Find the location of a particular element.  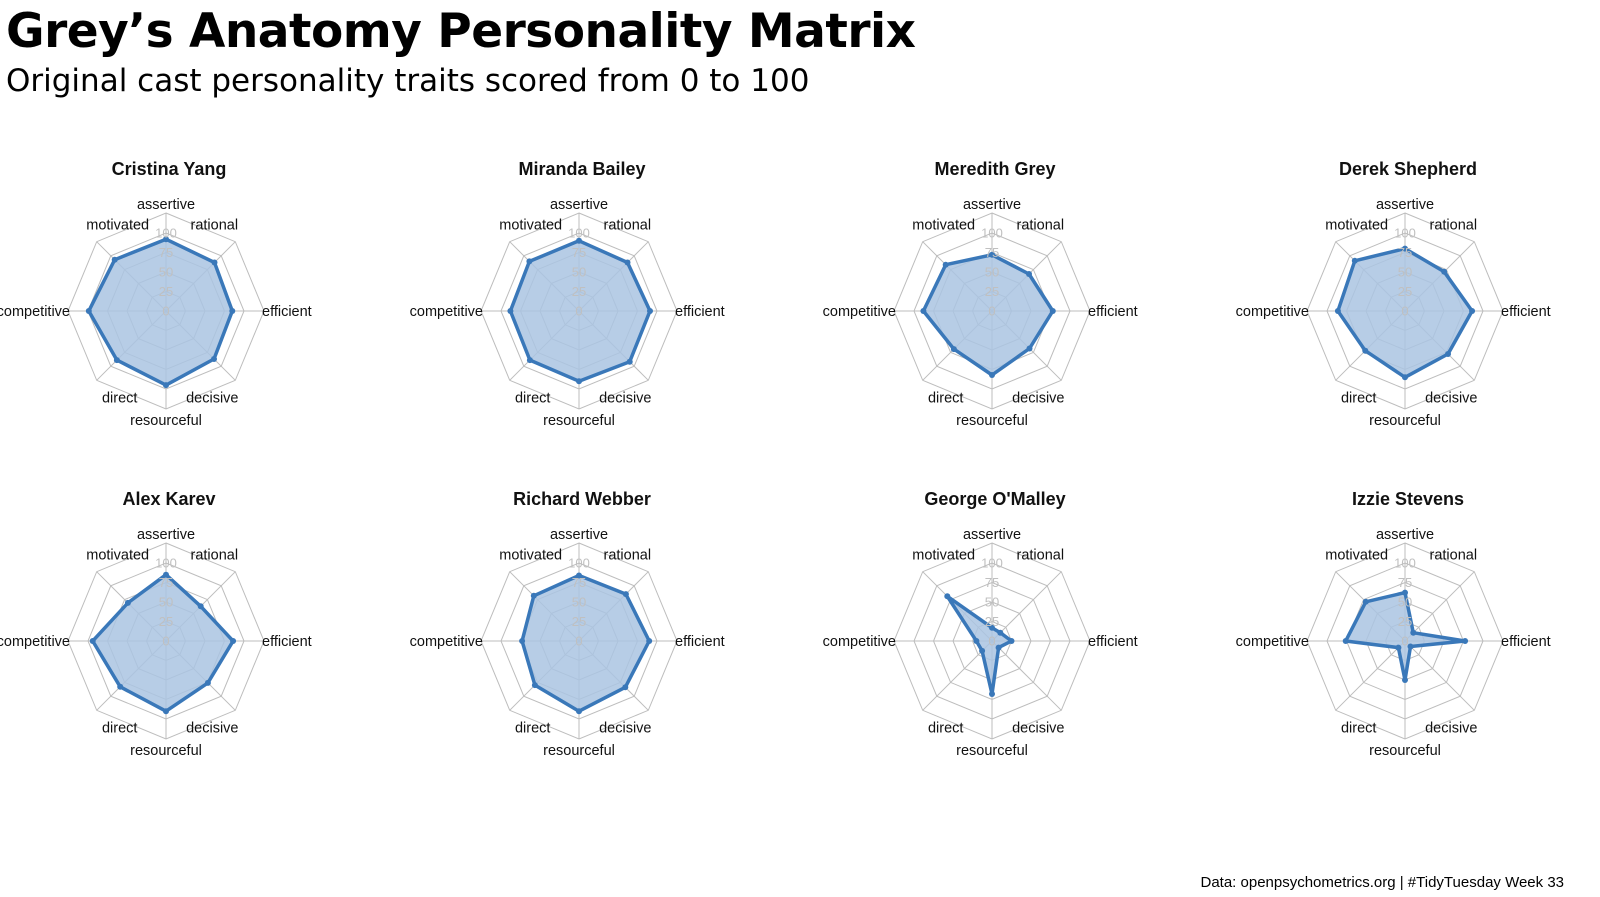

tick-label: 100 is located at coordinates (1405, 563).